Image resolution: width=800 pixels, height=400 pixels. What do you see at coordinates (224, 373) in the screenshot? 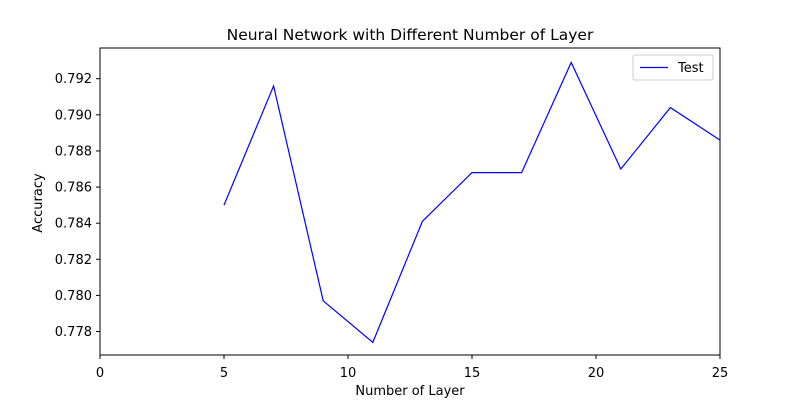
I see `x-tick-label: 5` at bounding box center [224, 373].